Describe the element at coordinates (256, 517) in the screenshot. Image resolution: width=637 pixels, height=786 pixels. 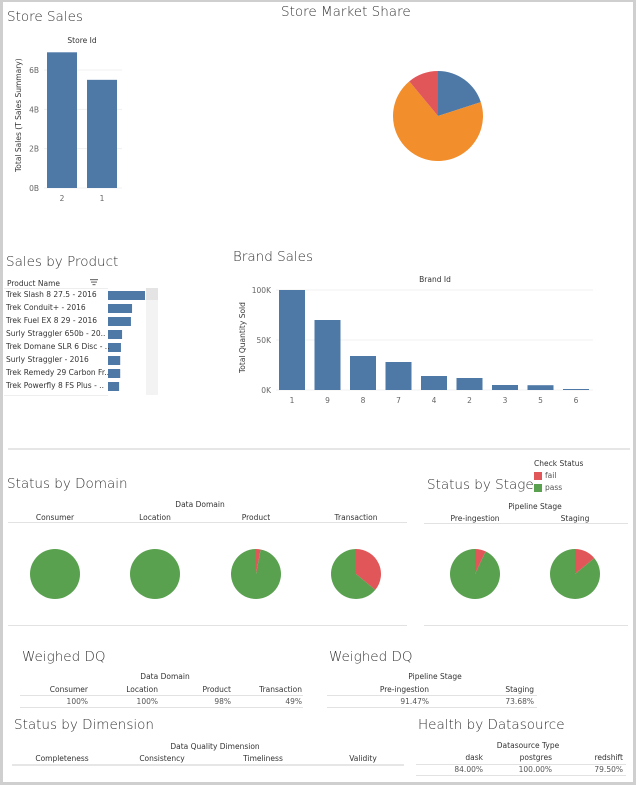
I see `domain-column-product: Product` at that location.